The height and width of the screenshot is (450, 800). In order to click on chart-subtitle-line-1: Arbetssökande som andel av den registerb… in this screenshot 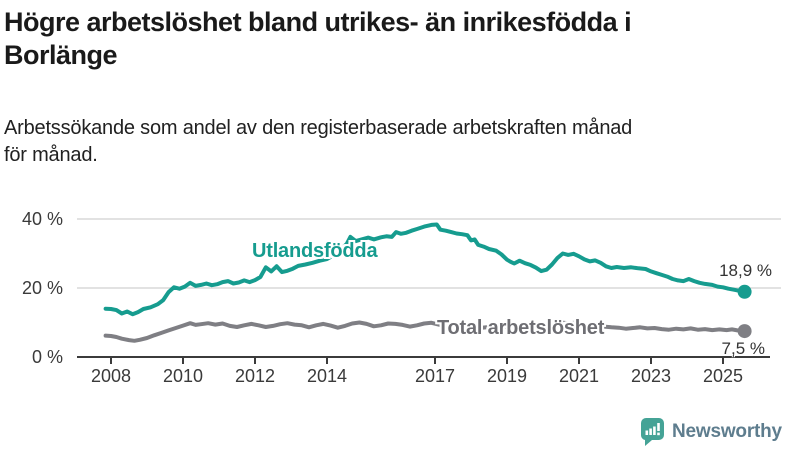, I will do `click(318, 128)`.